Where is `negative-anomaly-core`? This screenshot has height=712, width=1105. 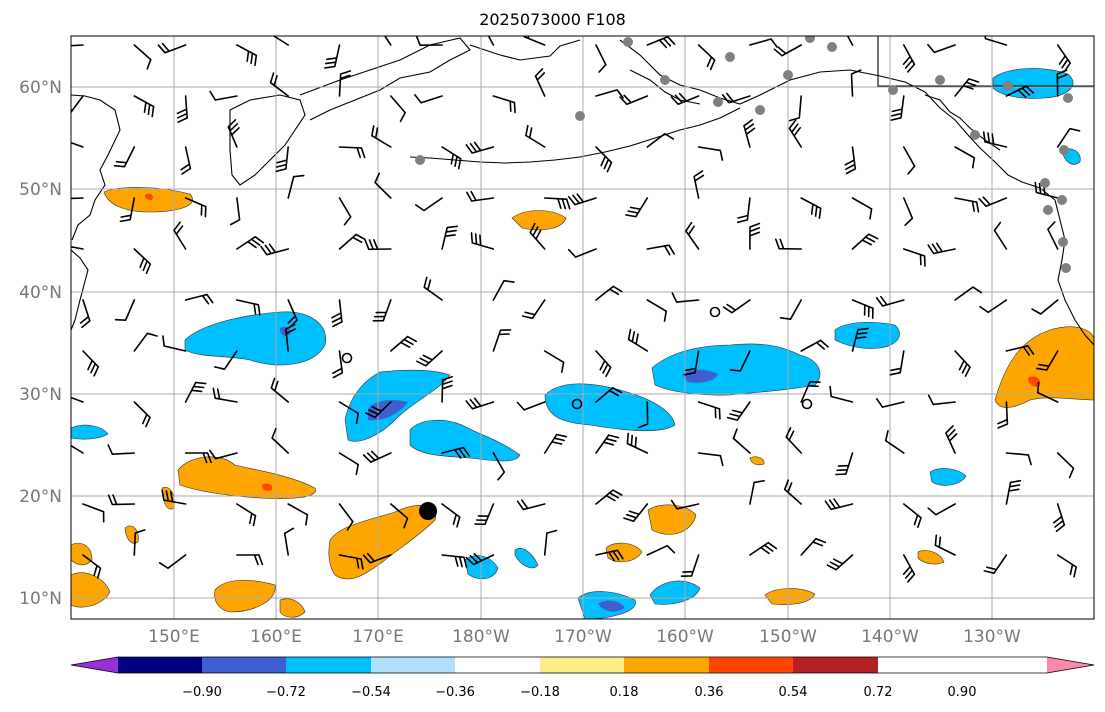 negative-anomaly-core is located at coordinates (285, 331).